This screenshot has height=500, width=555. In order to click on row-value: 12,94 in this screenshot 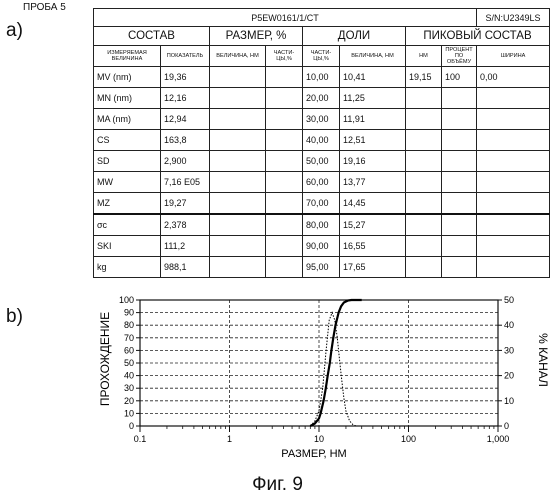, I will do `click(185, 119)`.